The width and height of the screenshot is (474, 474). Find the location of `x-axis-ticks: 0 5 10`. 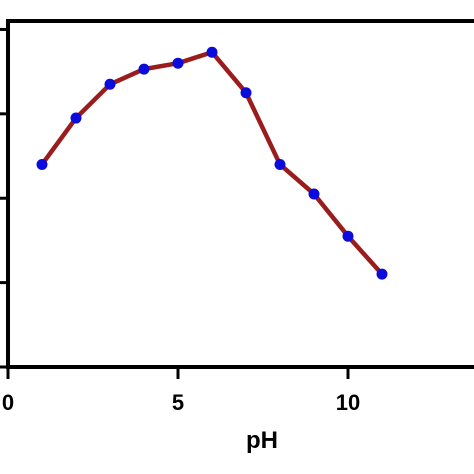

x-axis-ticks: 0 5 10 is located at coordinates (181, 391).